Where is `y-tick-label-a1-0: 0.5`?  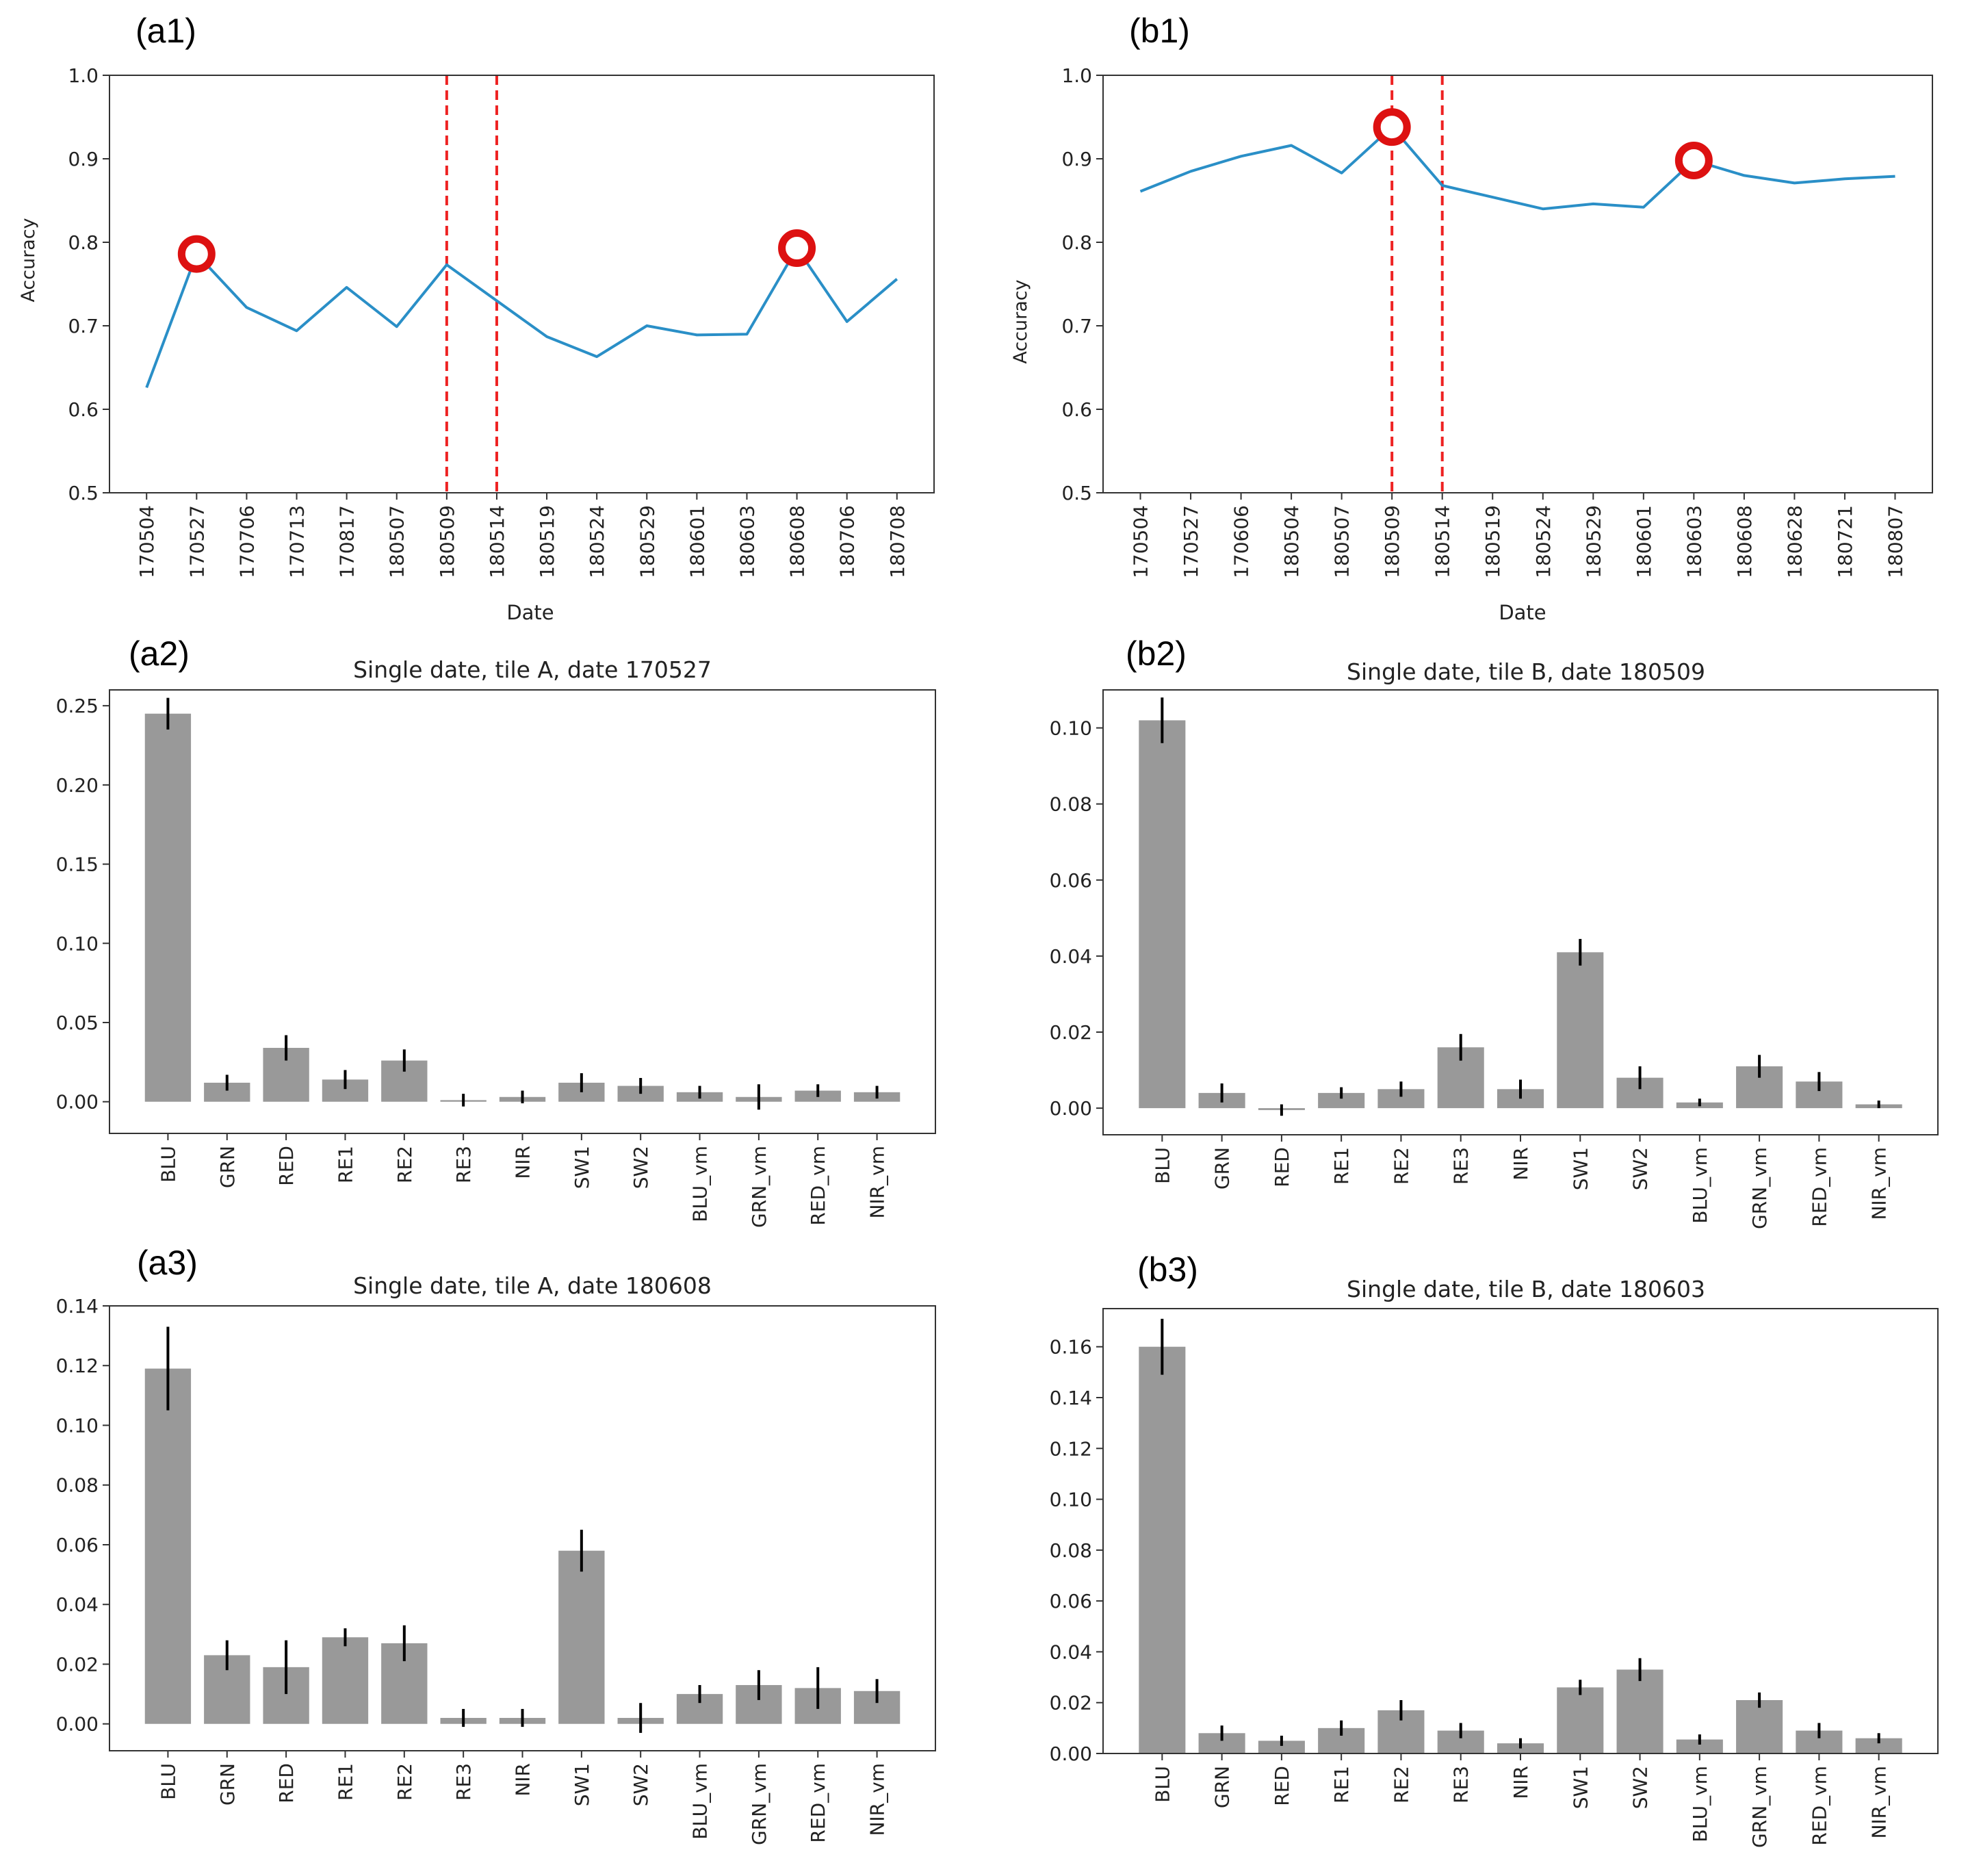 y-tick-label-a1-0: 0.5 is located at coordinates (84, 493).